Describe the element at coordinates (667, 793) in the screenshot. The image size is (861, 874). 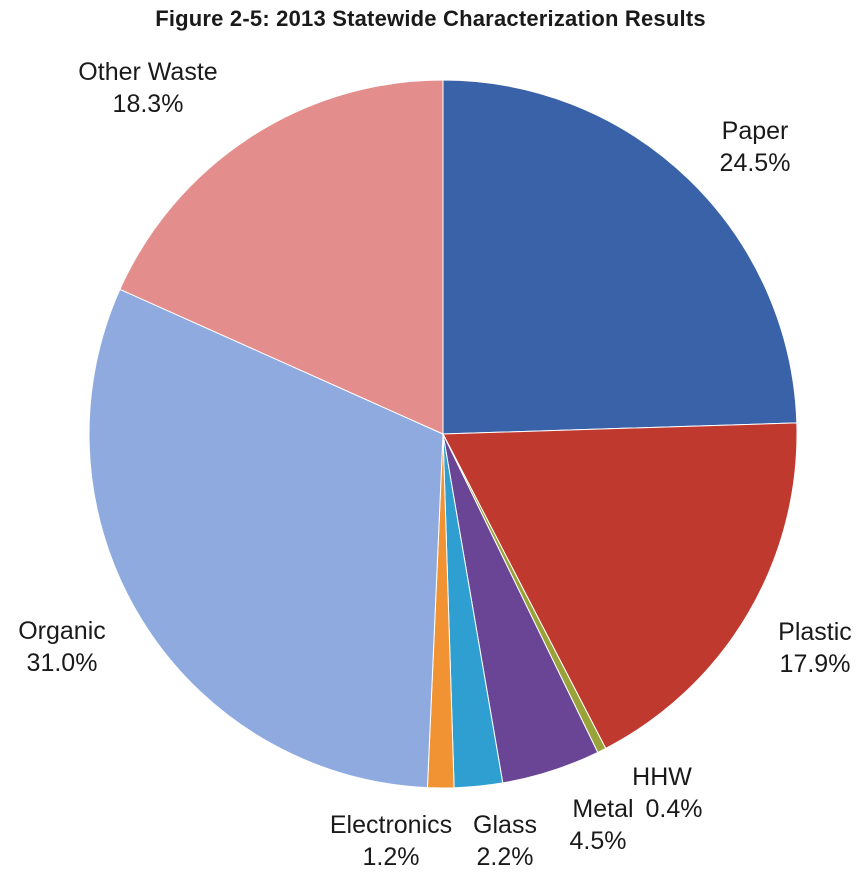
I see `slice-label-hhw: HHW 0.4%` at that location.